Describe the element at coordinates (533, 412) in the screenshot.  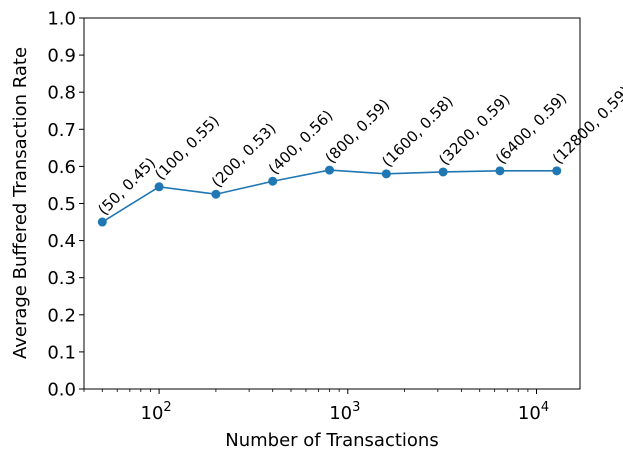
I see `x-tick-label: 10⁴` at that location.